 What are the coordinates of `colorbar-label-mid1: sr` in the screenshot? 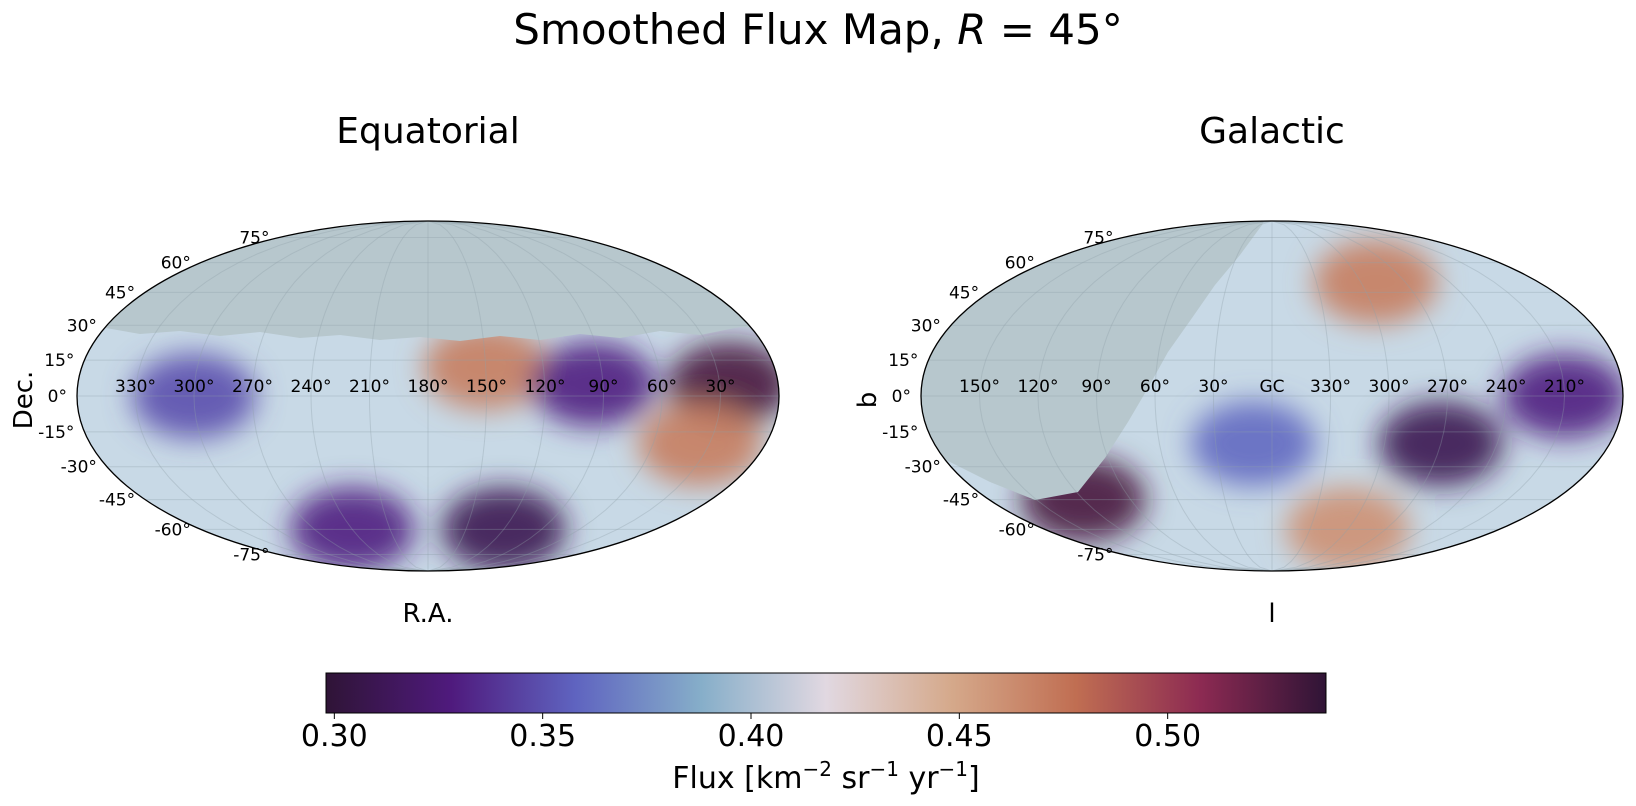 It's located at (851, 778).